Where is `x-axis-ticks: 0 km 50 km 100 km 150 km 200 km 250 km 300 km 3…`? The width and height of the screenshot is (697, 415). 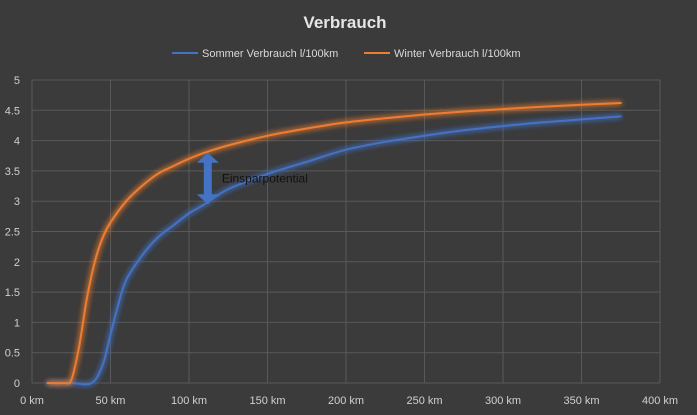
x-axis-ticks: 0 km 50 km 100 km 150 km 200 km 250 km 300 km 3… is located at coordinates (349, 401).